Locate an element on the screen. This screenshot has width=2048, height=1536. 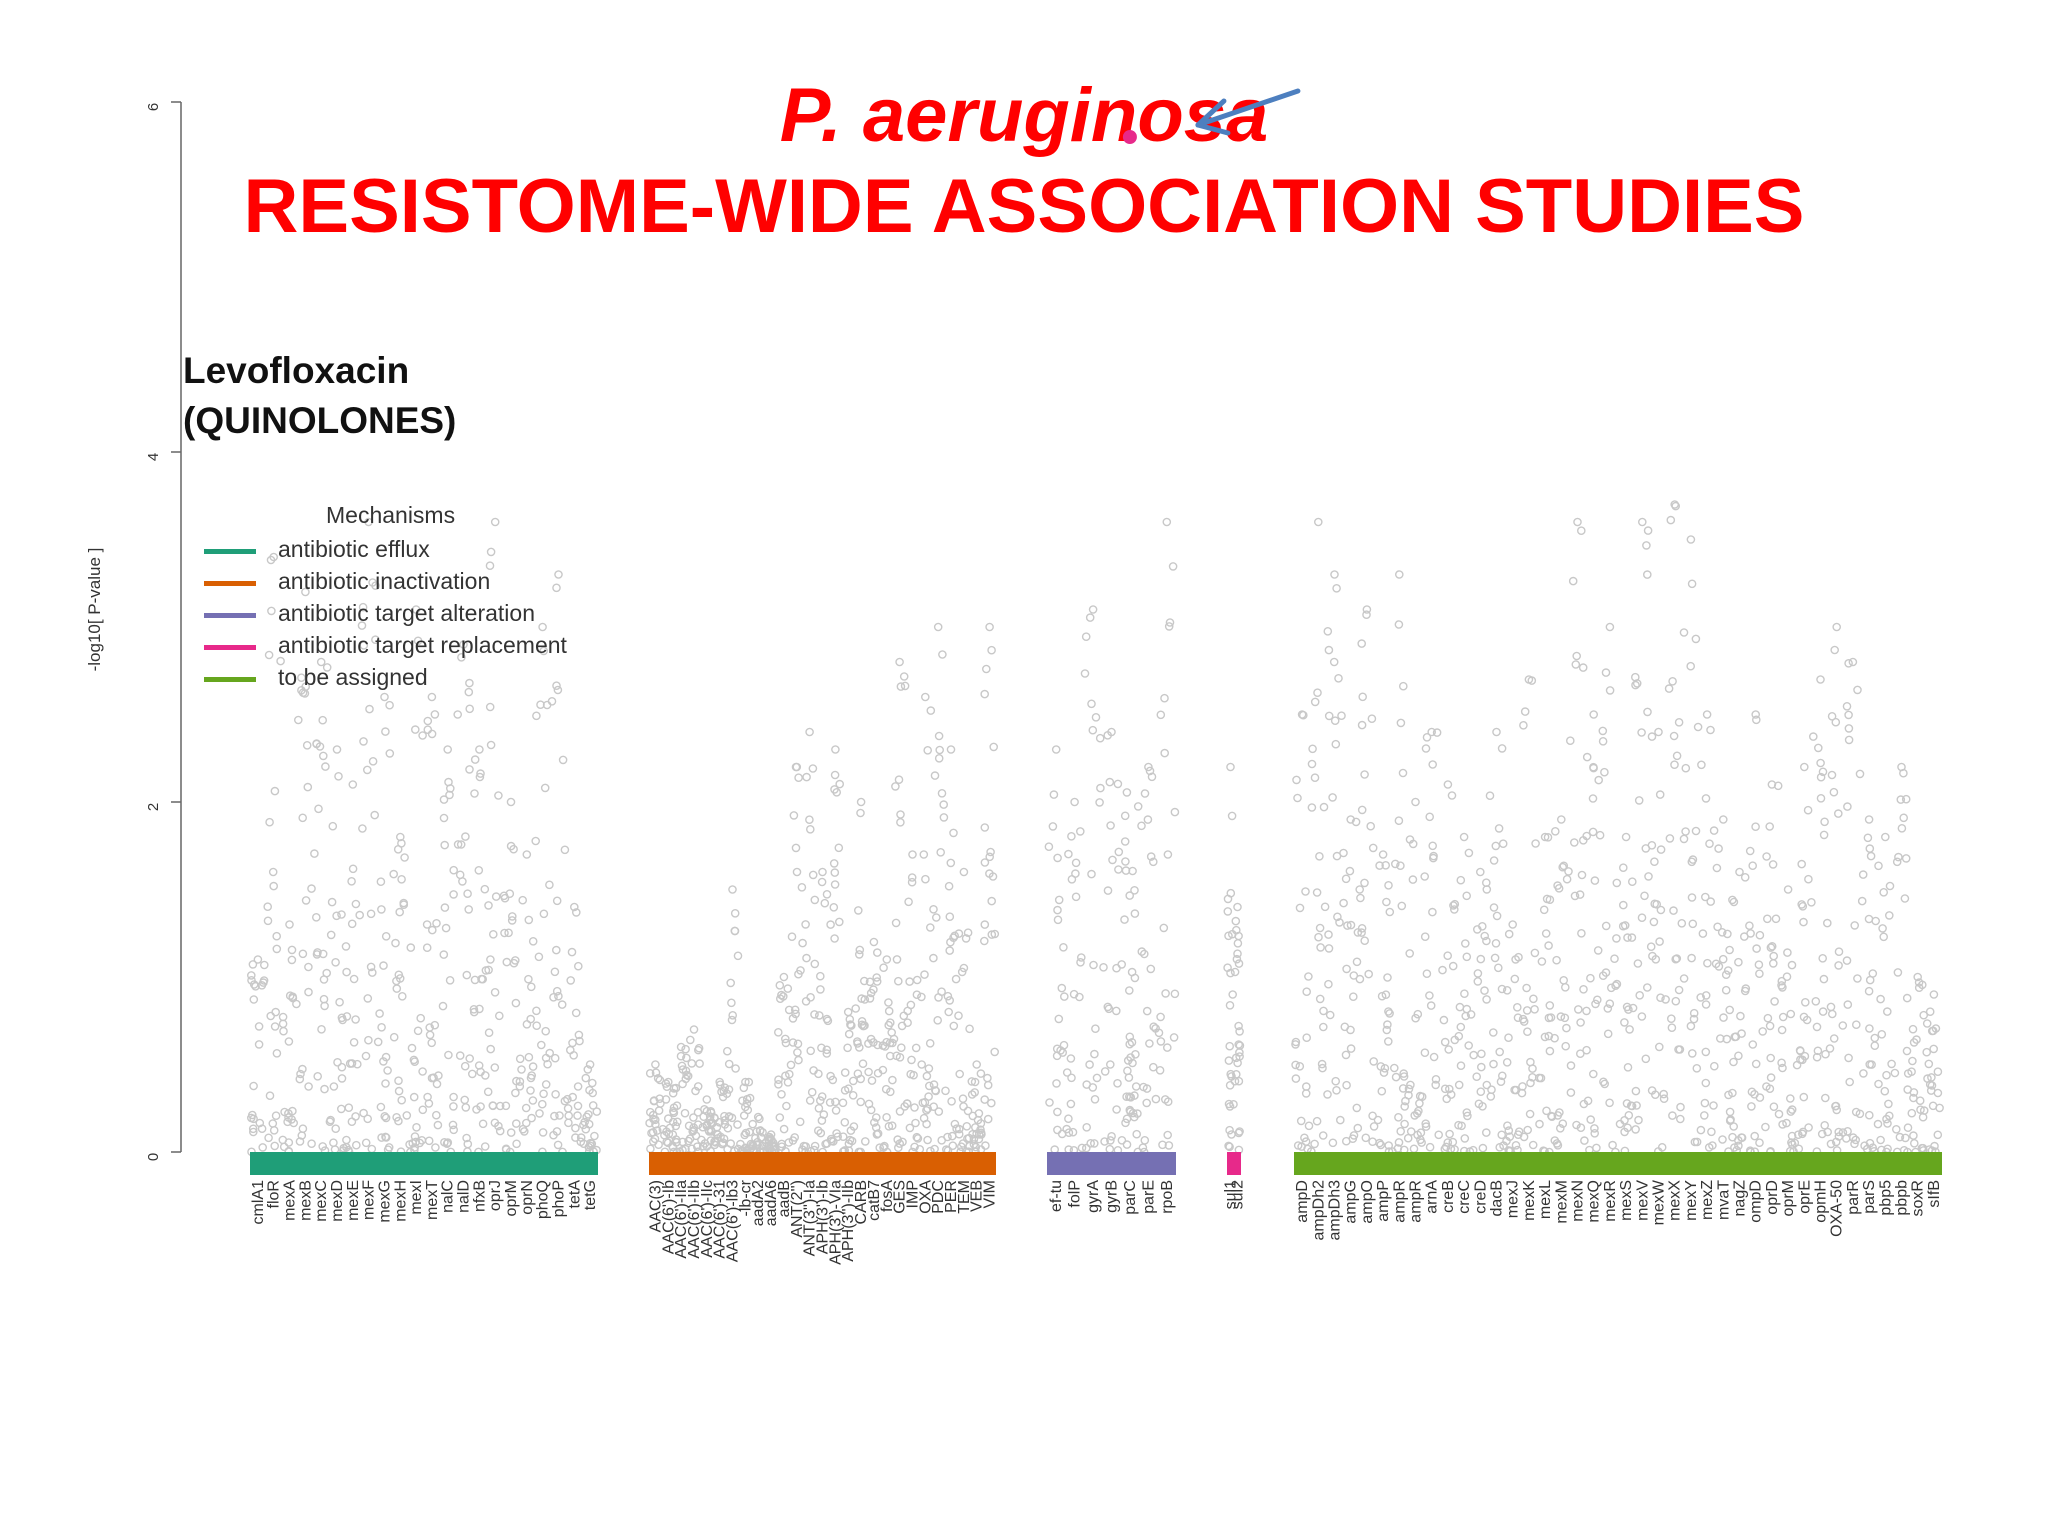
legend-label-target-replacement: antibiotic target replacement is located at coordinates (422, 645).